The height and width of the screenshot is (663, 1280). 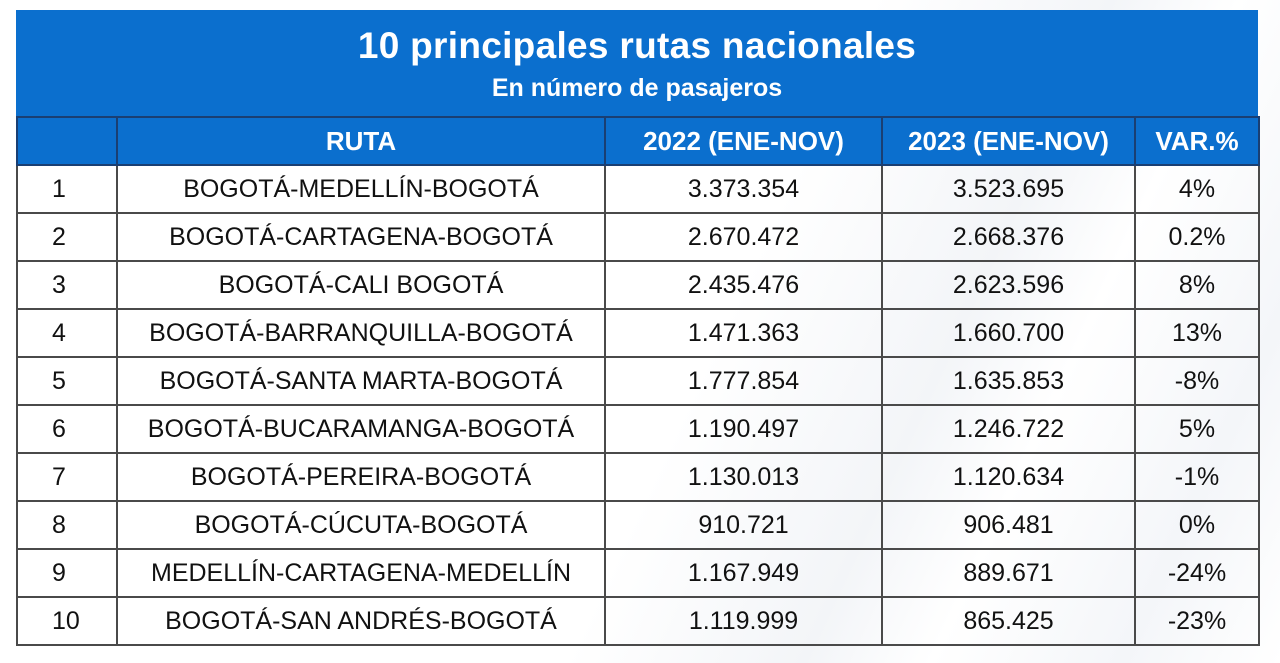 I want to click on cell-2022: 1.130.013, so click(x=743, y=477).